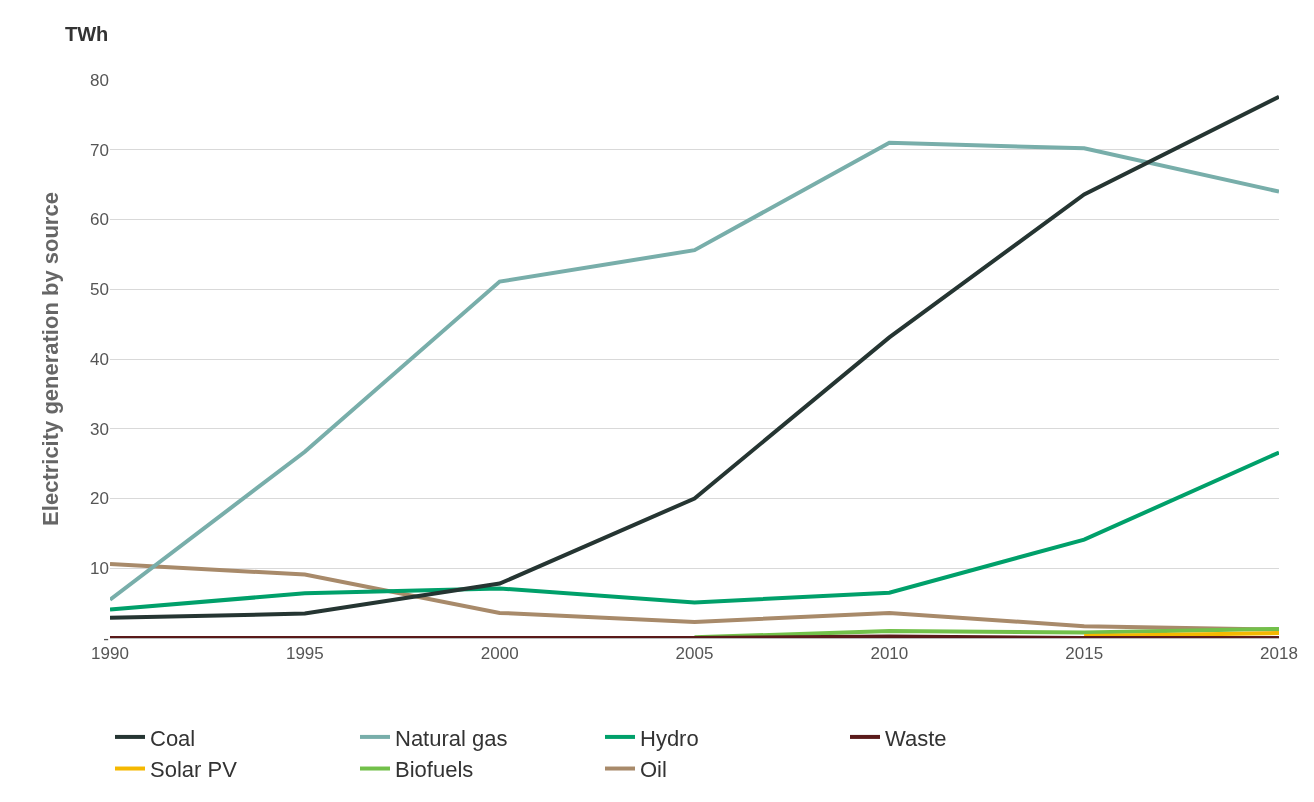 This screenshot has height=802, width=1314. What do you see at coordinates (669, 738) in the screenshot?
I see `legend-label: Hydro` at bounding box center [669, 738].